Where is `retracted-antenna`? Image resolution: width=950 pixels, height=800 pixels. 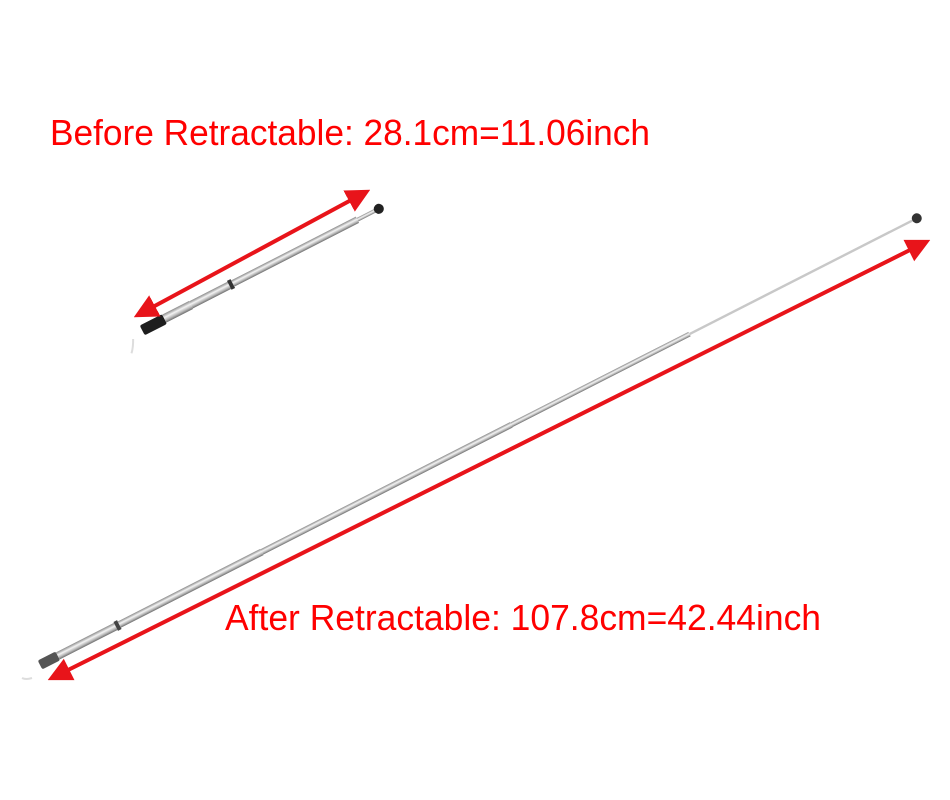
retracted-antenna is located at coordinates (257, 278).